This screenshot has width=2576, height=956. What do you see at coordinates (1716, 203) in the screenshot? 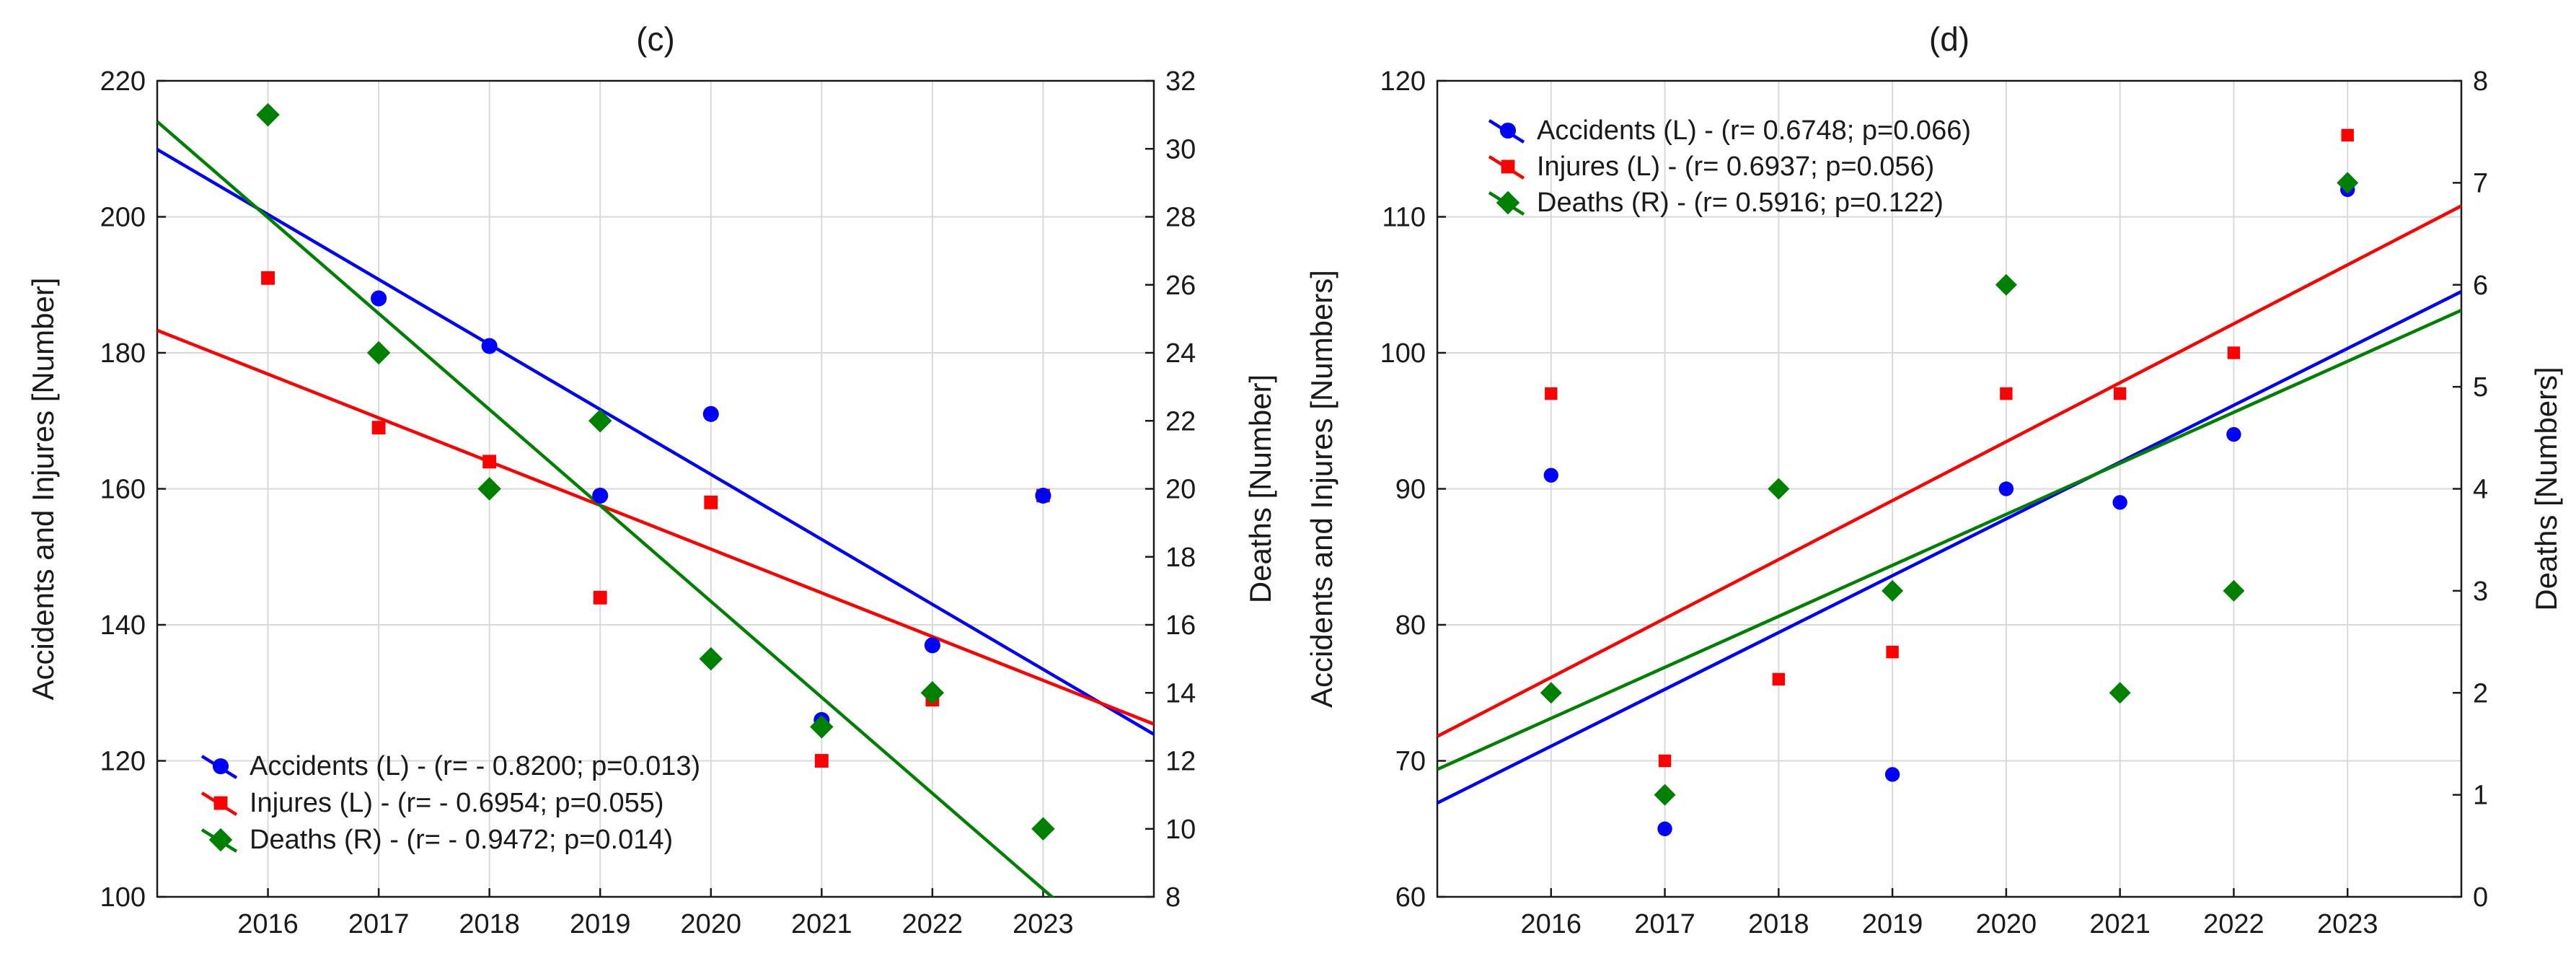
I see `legend-item: Deaths (R) - (r= 0.5916; p=0.122)` at bounding box center [1716, 203].